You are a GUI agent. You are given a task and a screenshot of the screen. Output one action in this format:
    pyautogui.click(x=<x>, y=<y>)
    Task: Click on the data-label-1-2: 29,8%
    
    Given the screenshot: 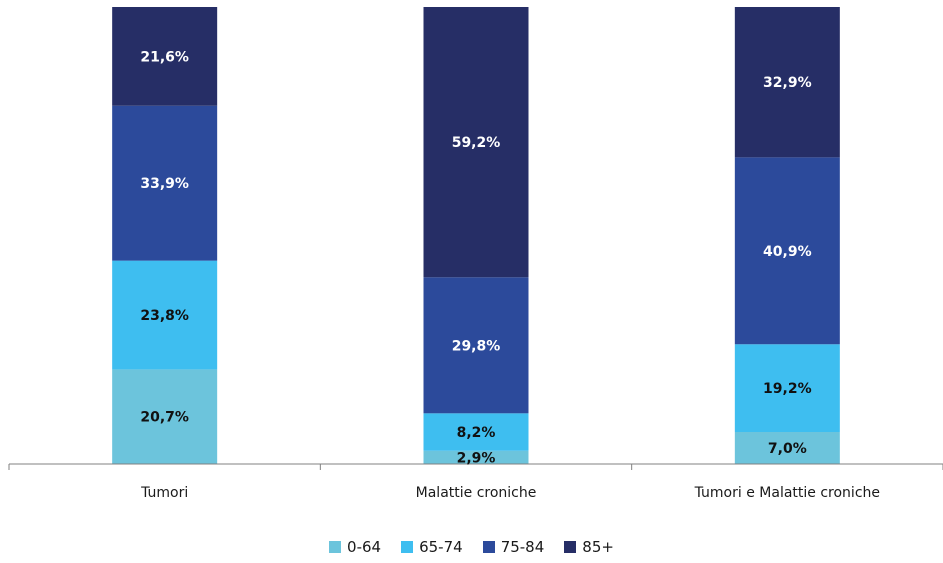 What is the action you would take?
    pyautogui.click(x=476, y=346)
    